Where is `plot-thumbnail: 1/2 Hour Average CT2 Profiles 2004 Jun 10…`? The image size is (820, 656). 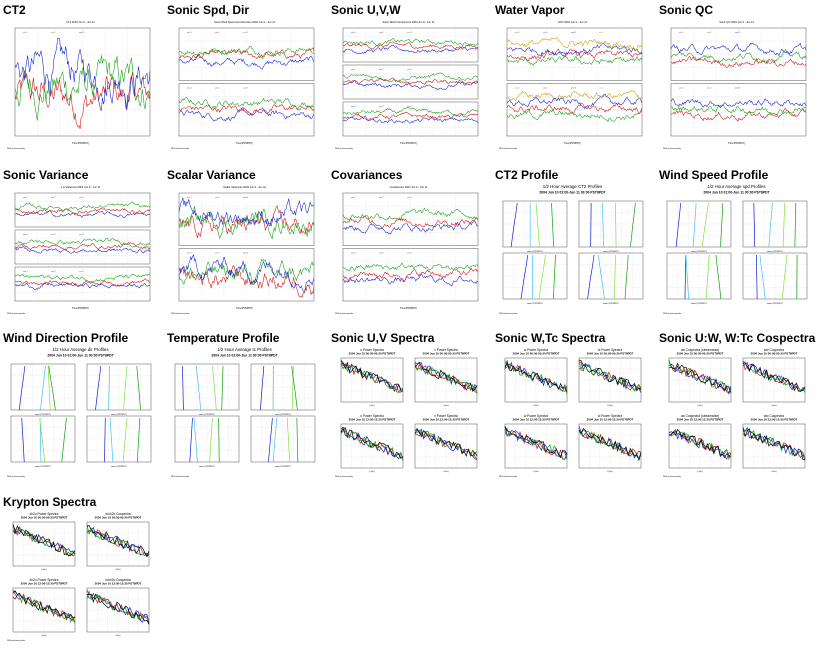
plot-thumbnail: 1/2 Hour Average CT2 Profiles 2004 Jun 10… is located at coordinates (572, 249).